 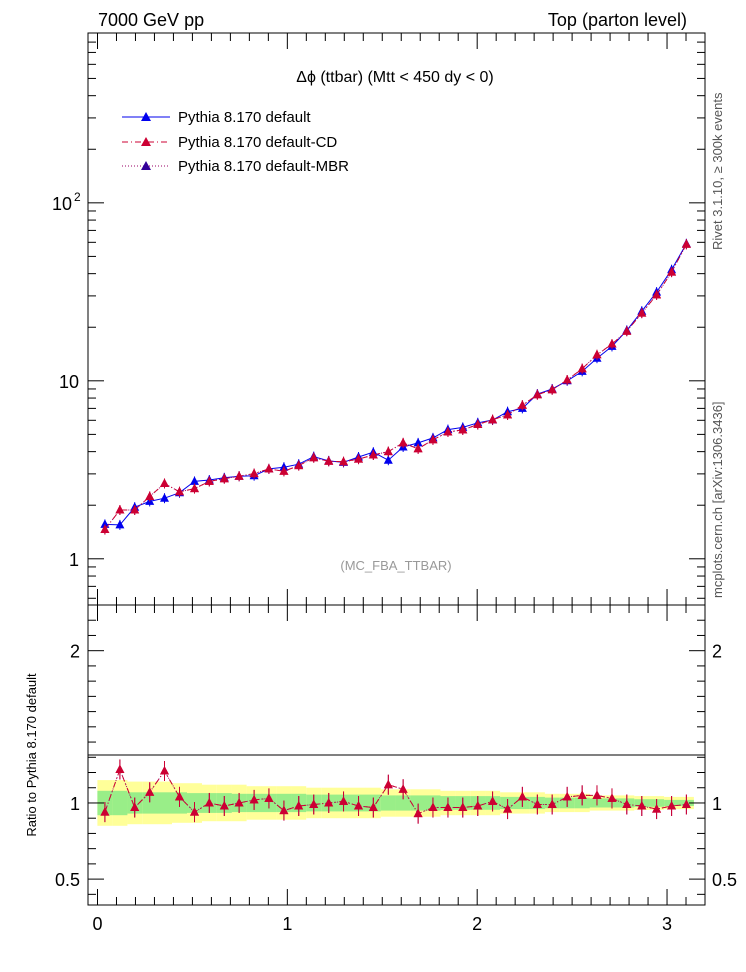 What do you see at coordinates (244, 117) in the screenshot?
I see `legend-label-default: Pythia 8.170 default` at bounding box center [244, 117].